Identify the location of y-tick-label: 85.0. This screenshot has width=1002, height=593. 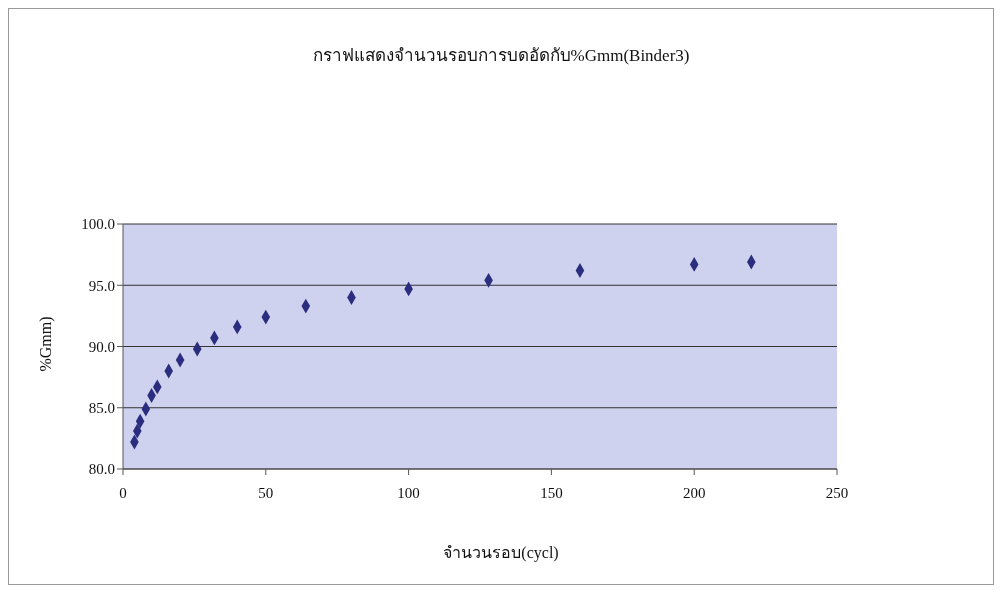
(101, 408).